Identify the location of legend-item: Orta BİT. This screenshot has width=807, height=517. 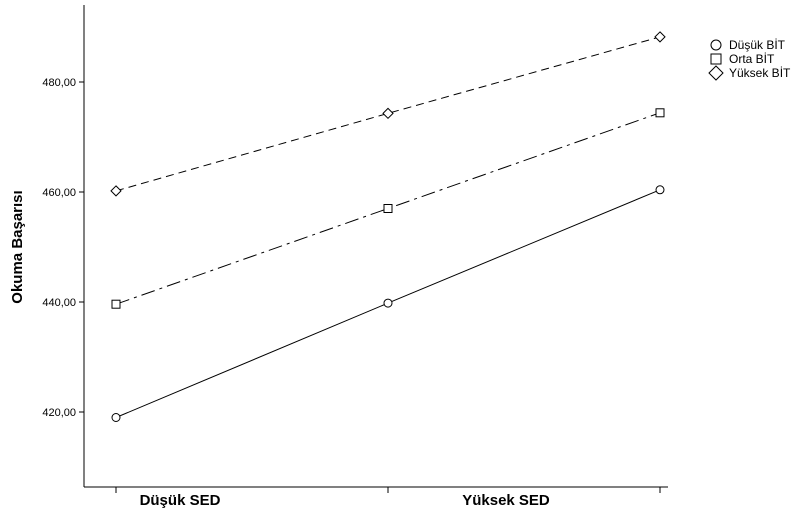
(742, 59).